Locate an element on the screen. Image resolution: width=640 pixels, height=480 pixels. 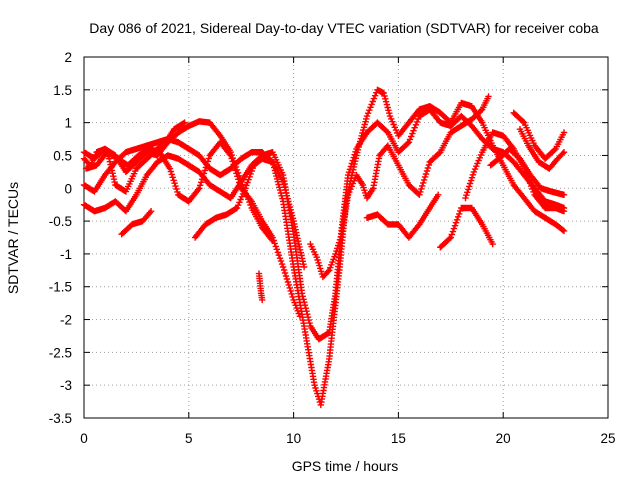
y-tick-label: -3 is located at coordinates (66, 385).